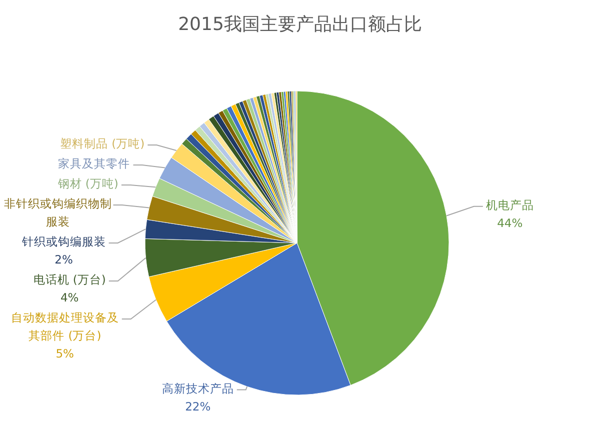 Image resolution: width=600 pixels, height=423 pixels. I want to click on data-label: 22%, so click(198, 407).